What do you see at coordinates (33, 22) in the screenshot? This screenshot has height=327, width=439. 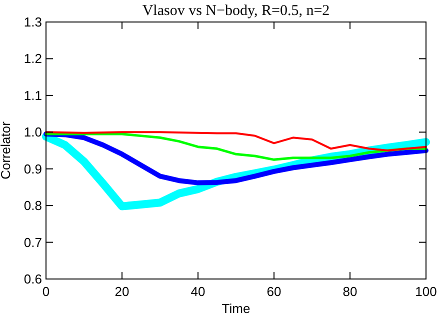 I see `y-tick-label: 1.3` at bounding box center [33, 22].